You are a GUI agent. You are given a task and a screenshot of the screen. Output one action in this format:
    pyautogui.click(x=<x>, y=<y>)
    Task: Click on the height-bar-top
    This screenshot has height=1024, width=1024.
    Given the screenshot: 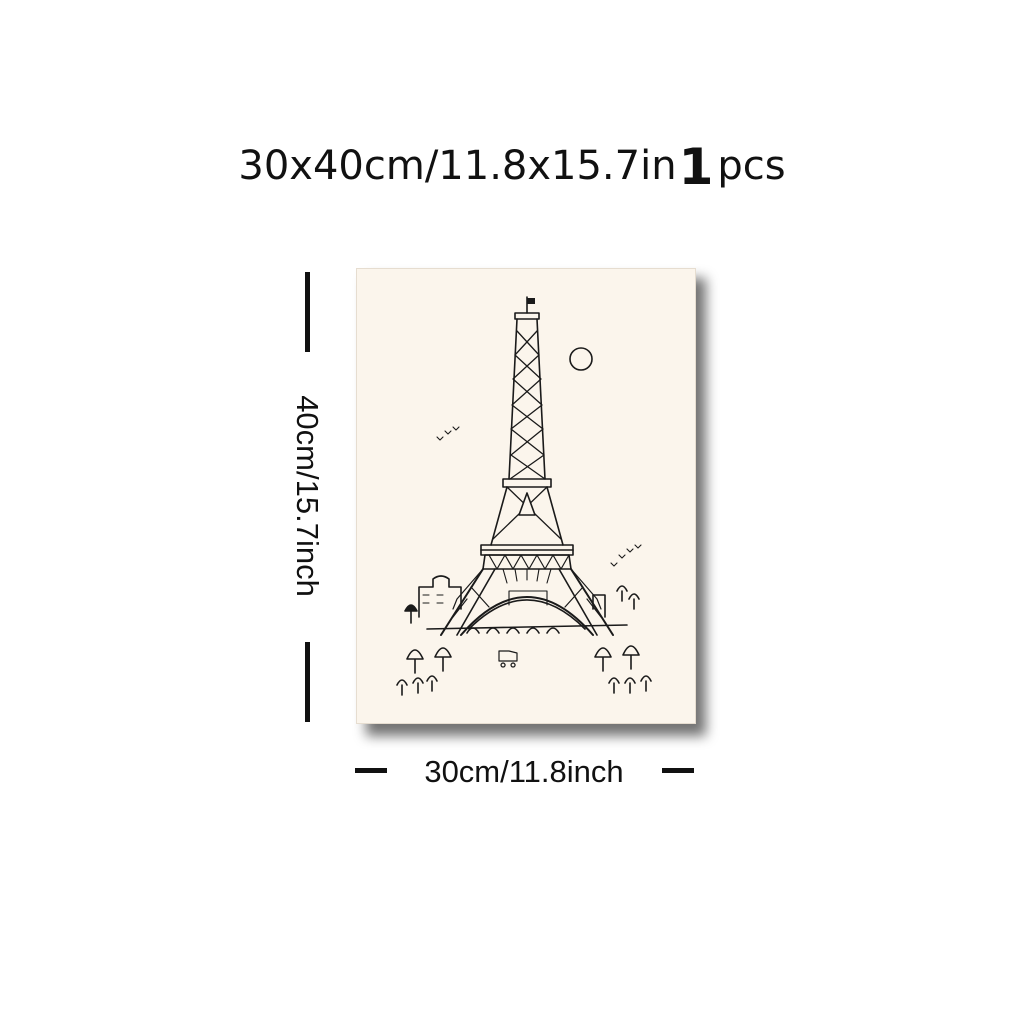 What is the action you would take?
    pyautogui.click(x=307, y=312)
    